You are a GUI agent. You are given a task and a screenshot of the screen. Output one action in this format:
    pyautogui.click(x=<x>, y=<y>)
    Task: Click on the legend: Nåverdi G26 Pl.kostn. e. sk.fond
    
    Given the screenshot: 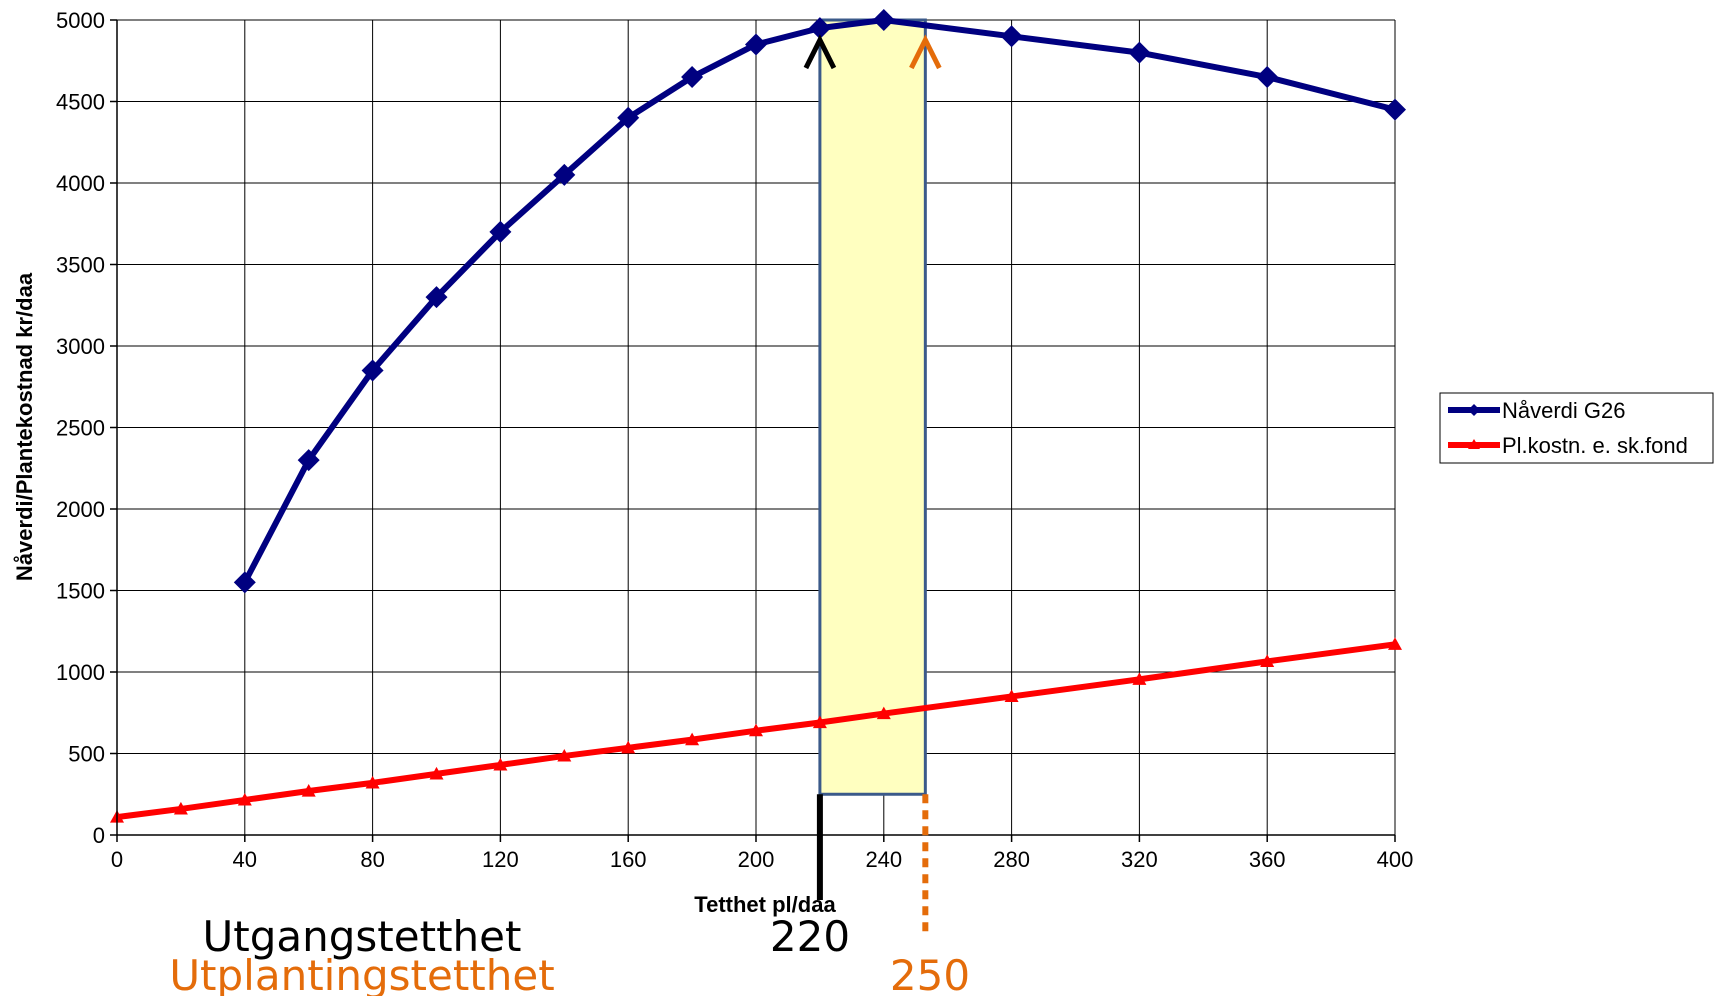 What is the action you would take?
    pyautogui.click(x=1576, y=428)
    